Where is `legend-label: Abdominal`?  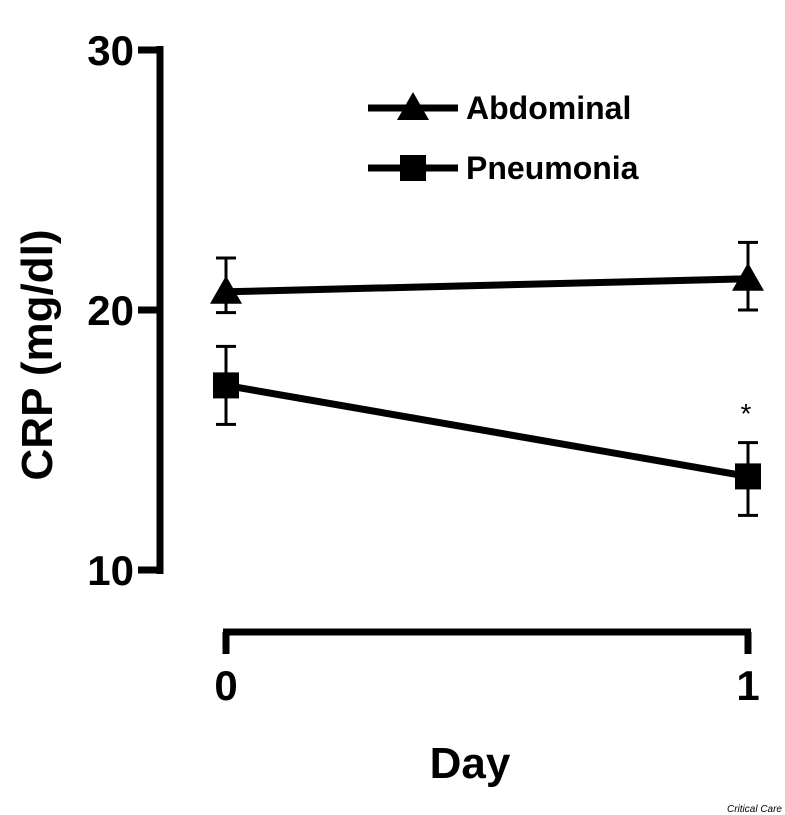
legend-label: Abdominal is located at coordinates (548, 108).